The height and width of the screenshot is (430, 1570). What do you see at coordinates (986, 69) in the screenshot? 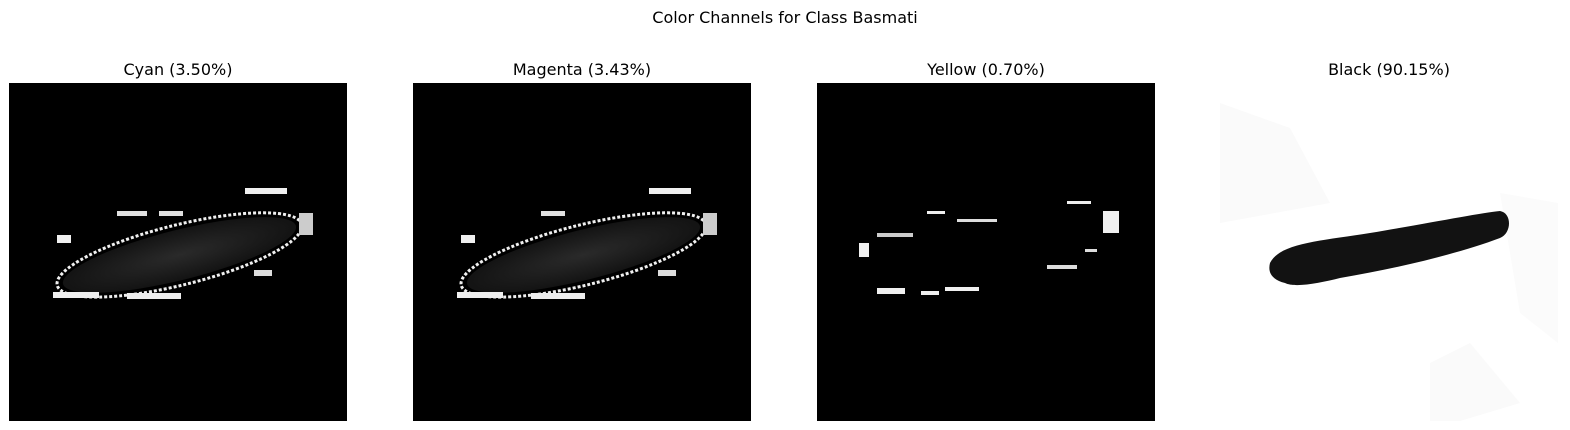
I see `panel-title-yellow: Yellow (0.70%)` at bounding box center [986, 69].